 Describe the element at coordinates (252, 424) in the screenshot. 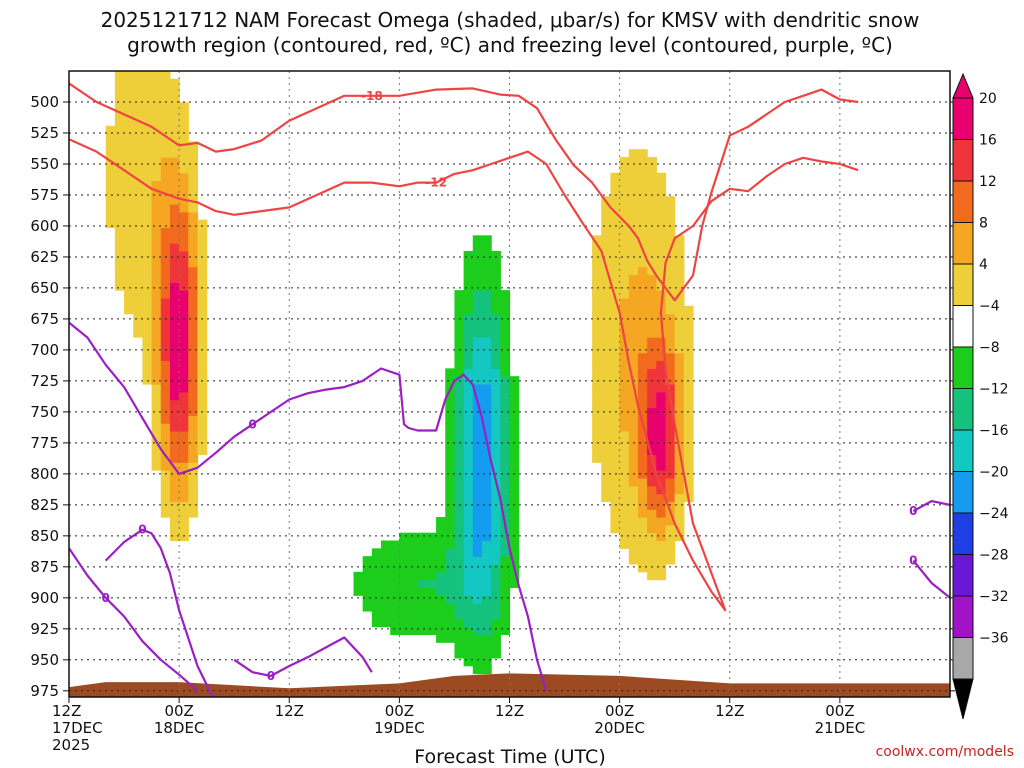

I see `freezing-level-contour-label: 0` at that location.